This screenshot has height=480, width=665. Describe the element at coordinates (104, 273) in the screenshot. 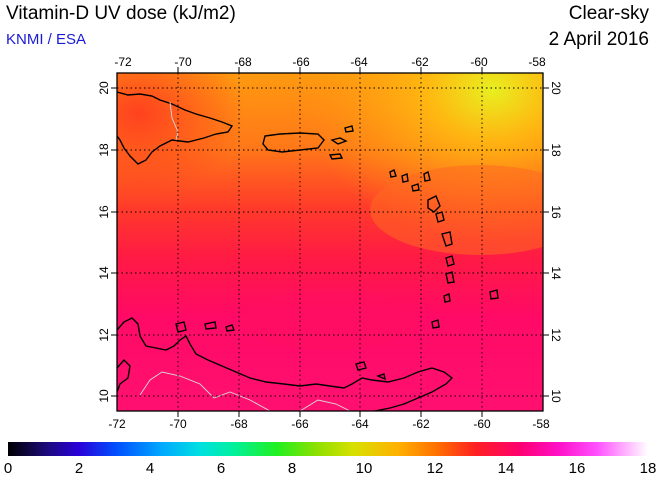

I see `lat-left-label: 14` at that location.